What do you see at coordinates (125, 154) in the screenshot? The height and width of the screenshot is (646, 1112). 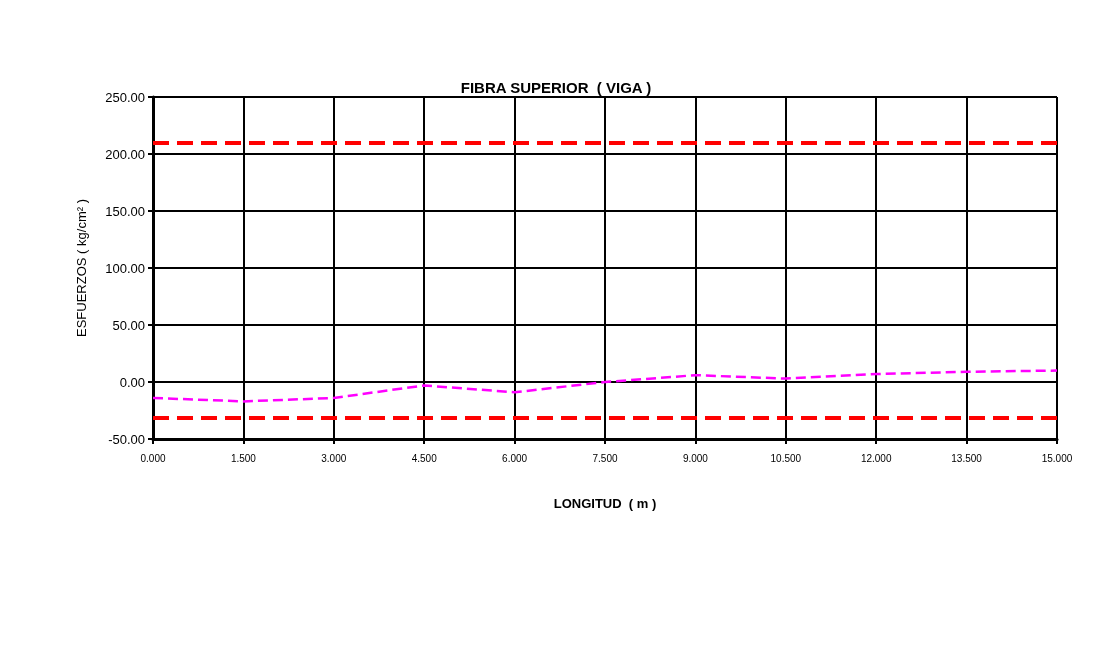 I see `y-tick-label: 200.00` at bounding box center [125, 154].